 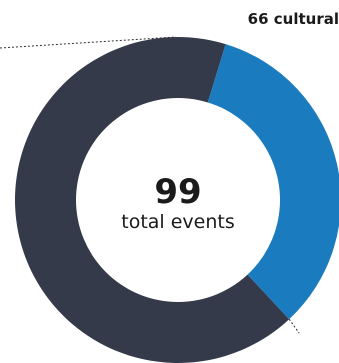 What do you see at coordinates (178, 222) in the screenshot?
I see `center-caption: total events` at bounding box center [178, 222].